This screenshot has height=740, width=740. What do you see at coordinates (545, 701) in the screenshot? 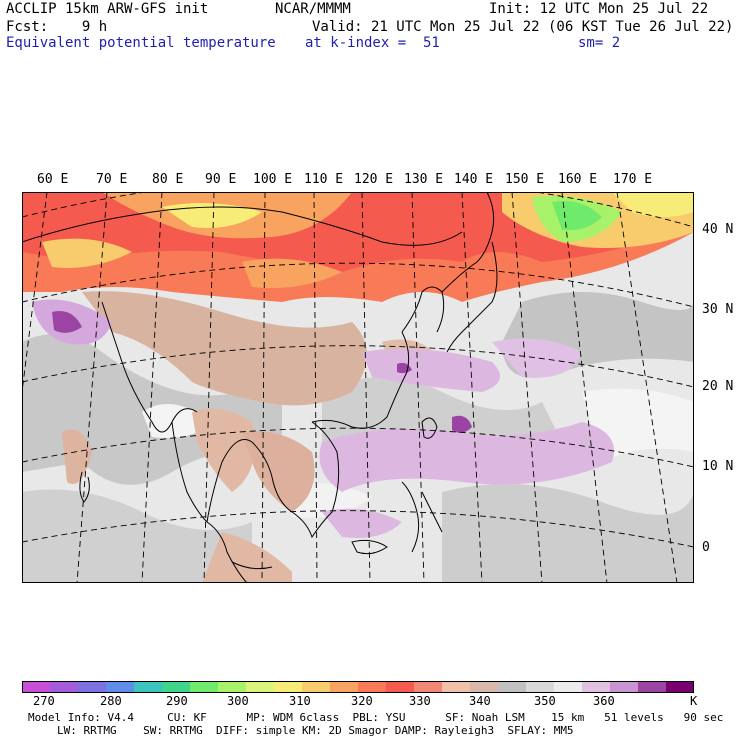
I see `colorbar-tick: 350` at bounding box center [545, 701].